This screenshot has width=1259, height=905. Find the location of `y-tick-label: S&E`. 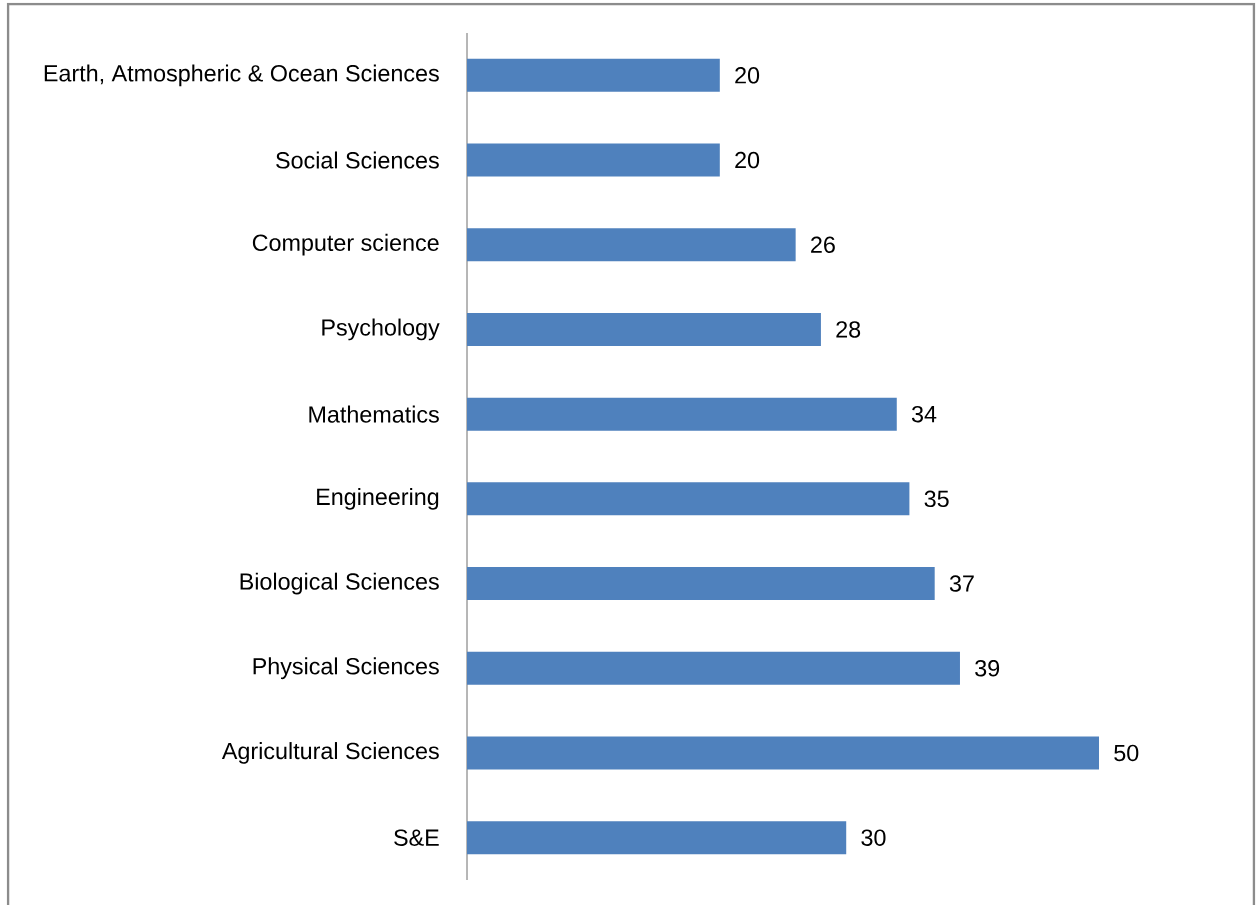

y-tick-label: S&E is located at coordinates (416, 837).